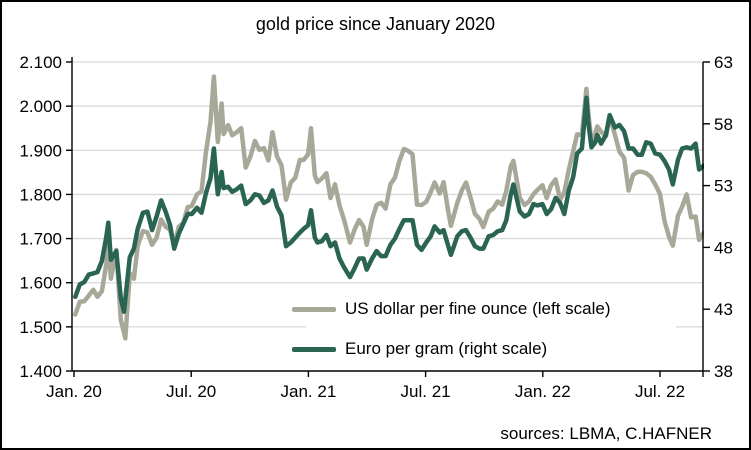 The width and height of the screenshot is (751, 450). What do you see at coordinates (375, 24) in the screenshot?
I see `chart-title: gold price since January 2020` at bounding box center [375, 24].